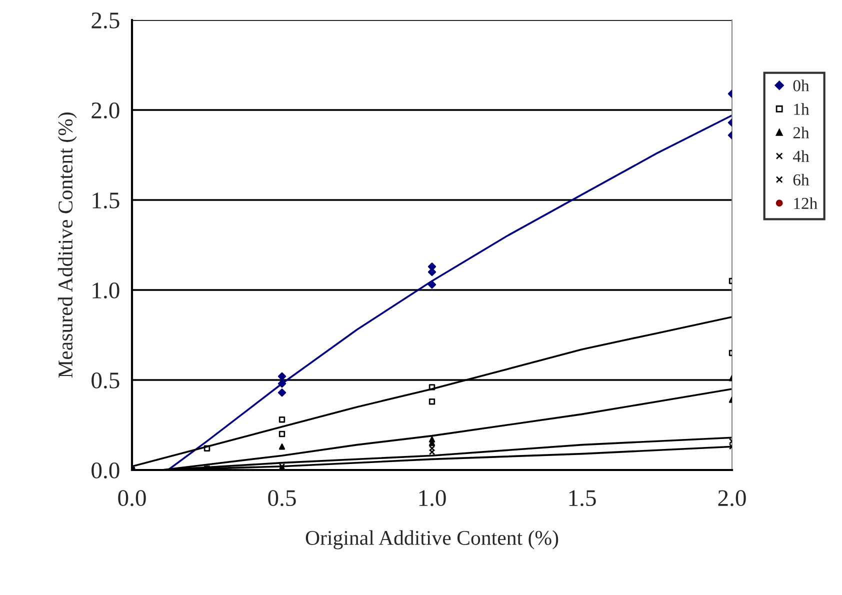 The image size is (842, 595). What do you see at coordinates (801, 156) in the screenshot?
I see `legend-label: 4h` at bounding box center [801, 156].